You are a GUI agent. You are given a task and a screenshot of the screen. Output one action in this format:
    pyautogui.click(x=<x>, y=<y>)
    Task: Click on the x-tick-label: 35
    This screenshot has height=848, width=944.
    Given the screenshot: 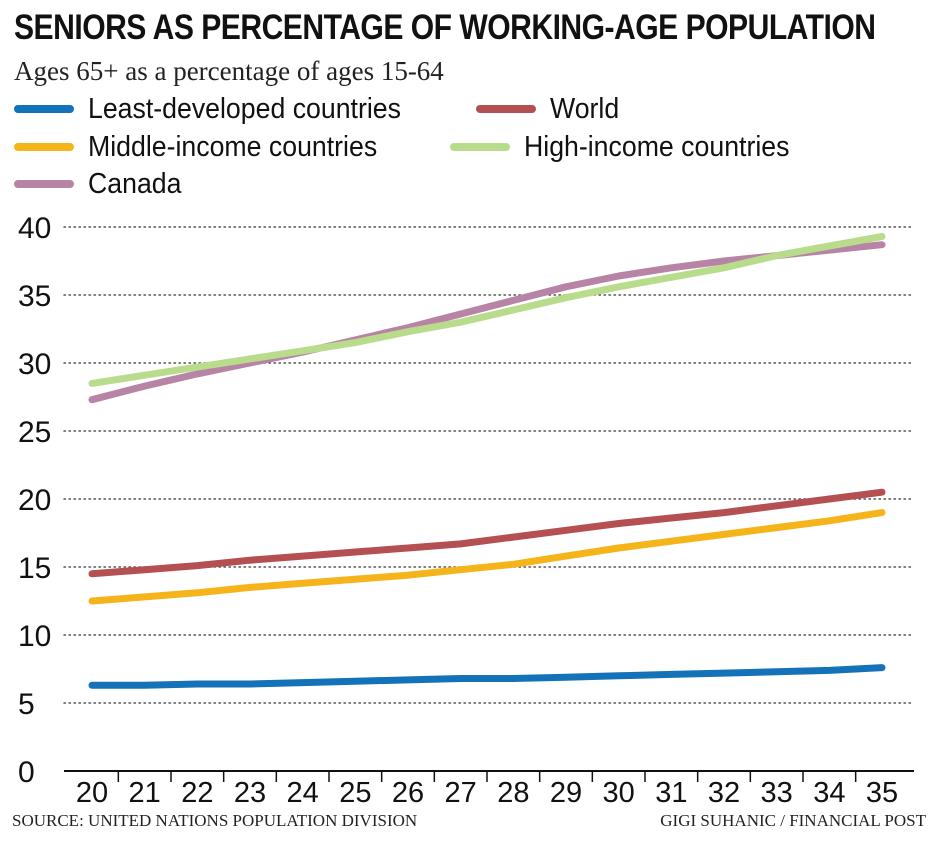 What is the action you would take?
    pyautogui.click(x=882, y=793)
    